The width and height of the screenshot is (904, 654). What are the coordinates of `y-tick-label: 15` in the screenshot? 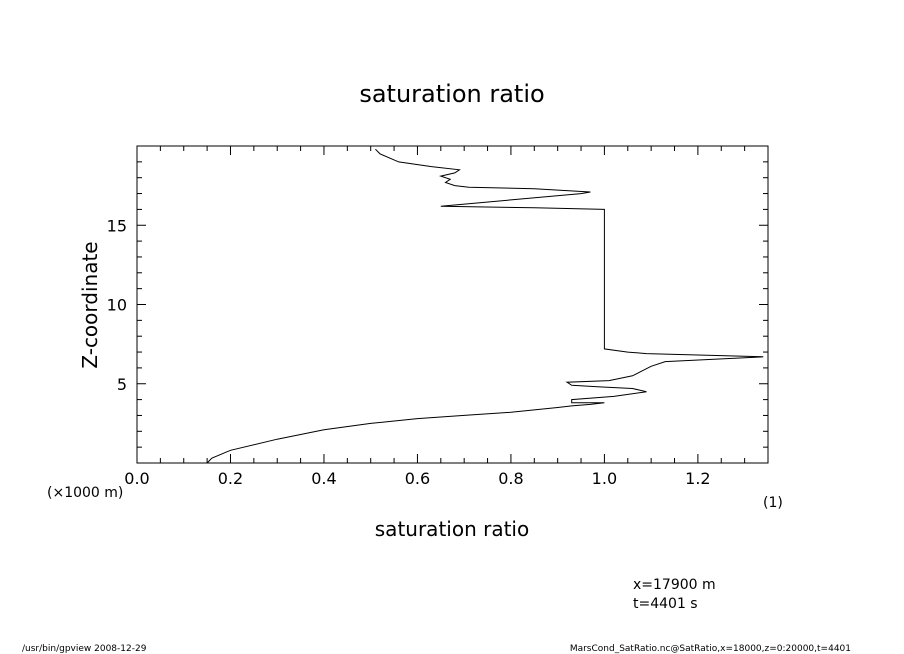 It's located at (117, 225).